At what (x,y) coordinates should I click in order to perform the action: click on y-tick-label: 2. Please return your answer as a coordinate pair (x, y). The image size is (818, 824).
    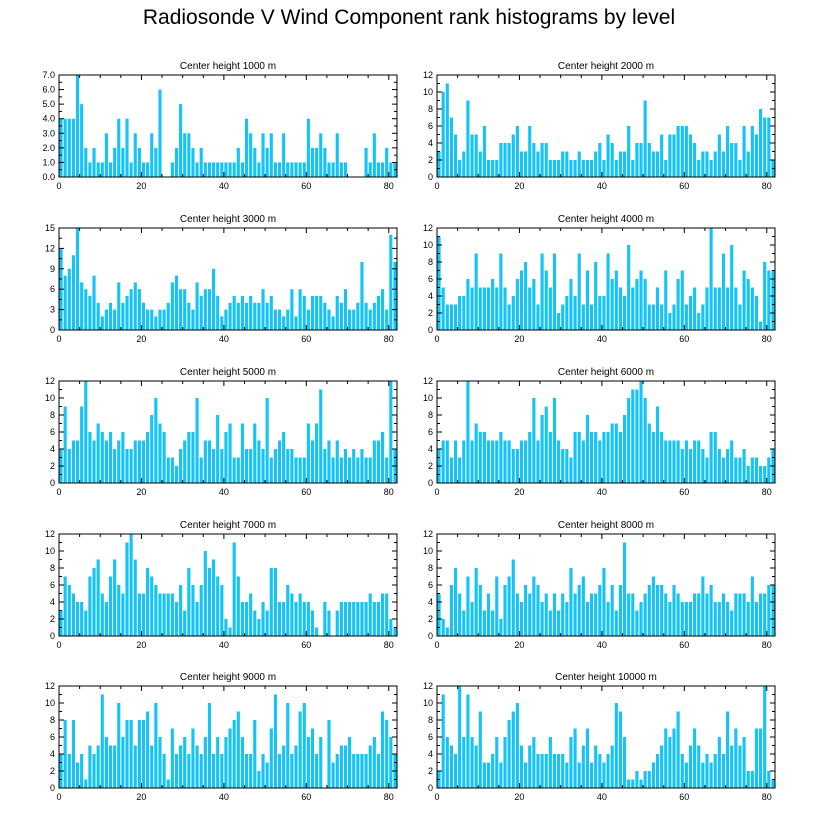
    Looking at the image, I should click on (430, 160).